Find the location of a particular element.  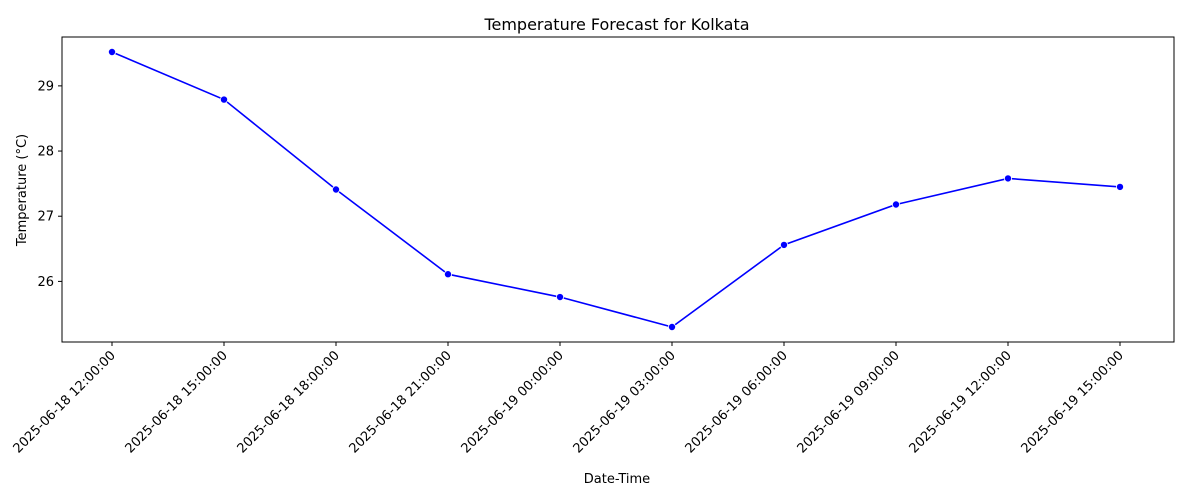

x-tick-label: 2025-06-19 06:00:00 is located at coordinates (737, 402).